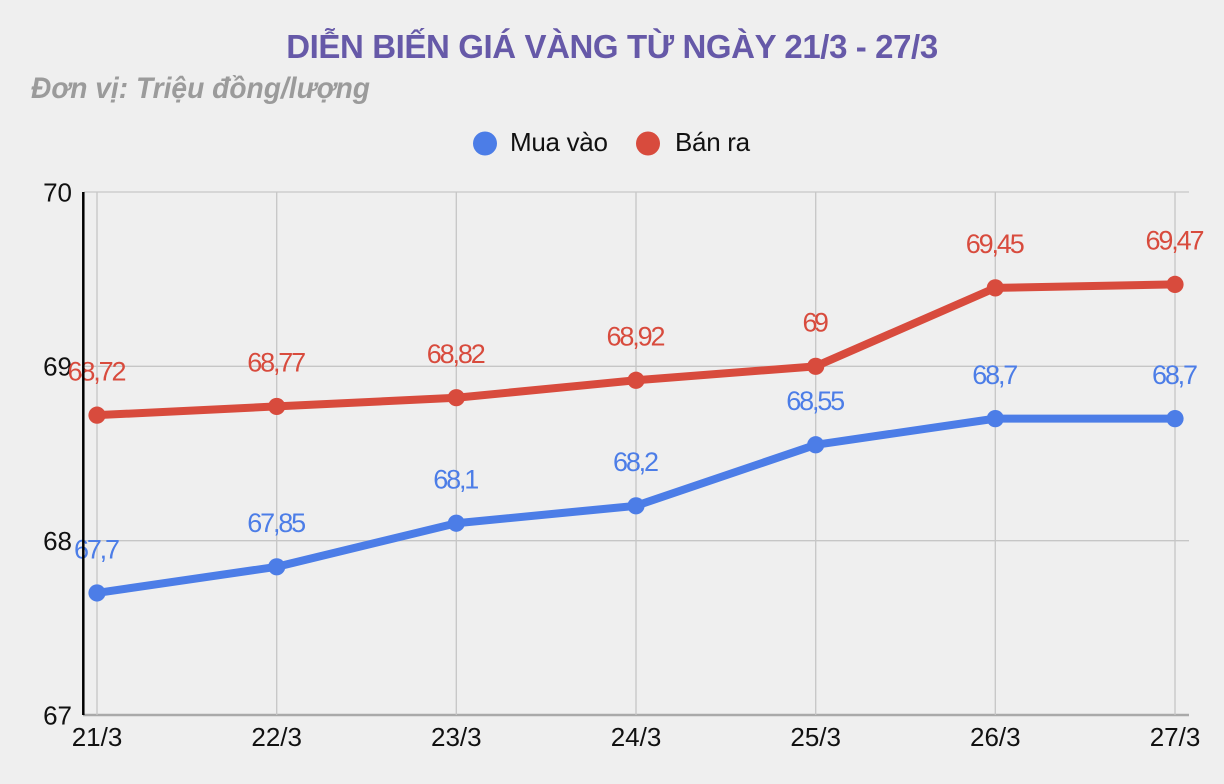 The height and width of the screenshot is (784, 1224). Describe the element at coordinates (1175, 737) in the screenshot. I see `svg-text: 27/3` at that location.